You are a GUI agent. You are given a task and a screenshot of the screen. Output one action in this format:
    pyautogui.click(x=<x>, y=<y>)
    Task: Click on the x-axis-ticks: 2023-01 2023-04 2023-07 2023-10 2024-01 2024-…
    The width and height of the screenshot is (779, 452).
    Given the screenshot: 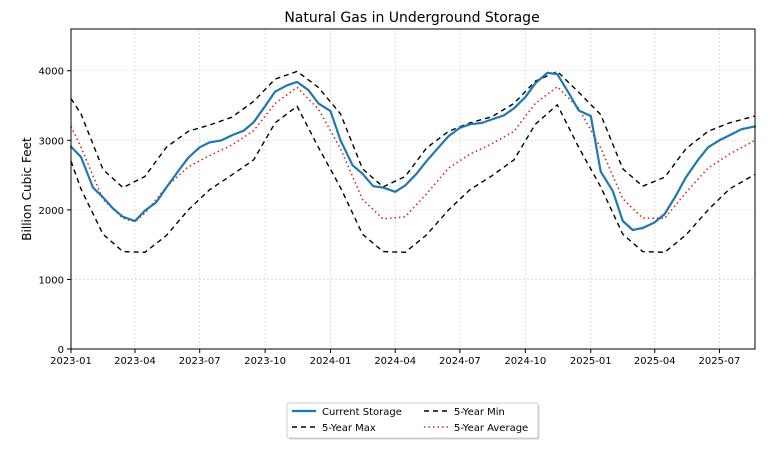 What is the action you would take?
    pyautogui.click(x=395, y=358)
    